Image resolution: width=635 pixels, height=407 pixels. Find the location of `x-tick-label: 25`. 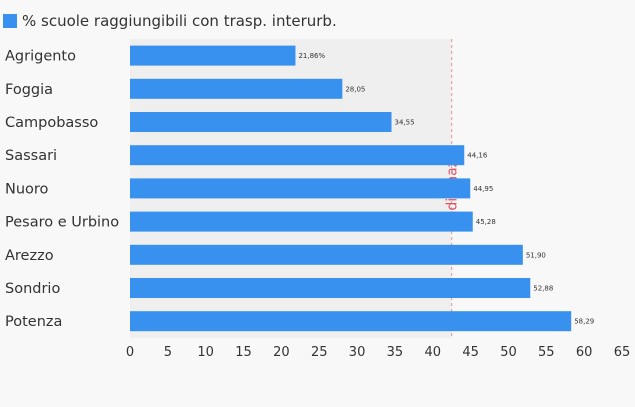

x-tick-label: 25 is located at coordinates (319, 352).